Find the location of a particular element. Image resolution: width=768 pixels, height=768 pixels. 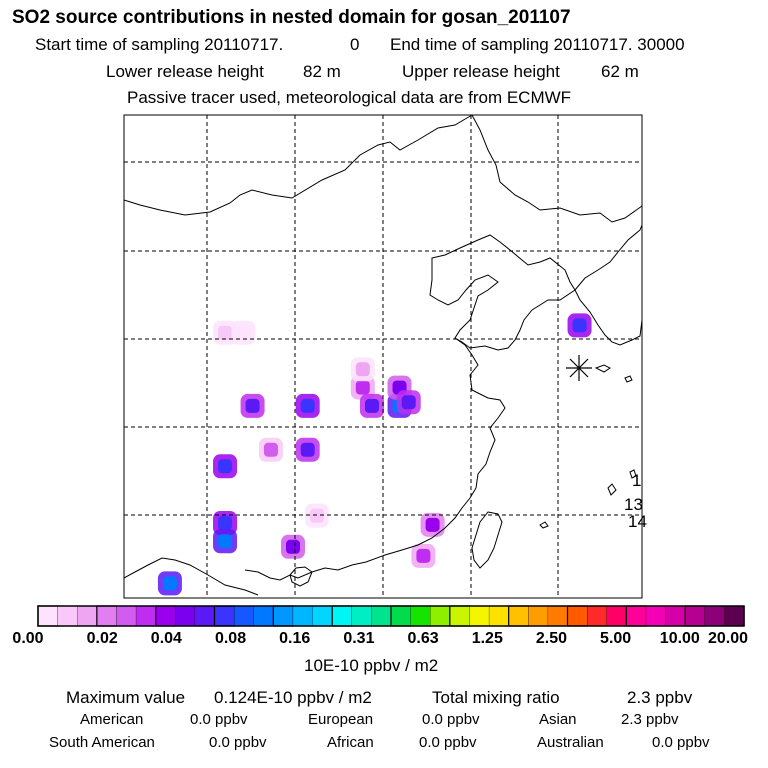

region-name: South American is located at coordinates (102, 742).